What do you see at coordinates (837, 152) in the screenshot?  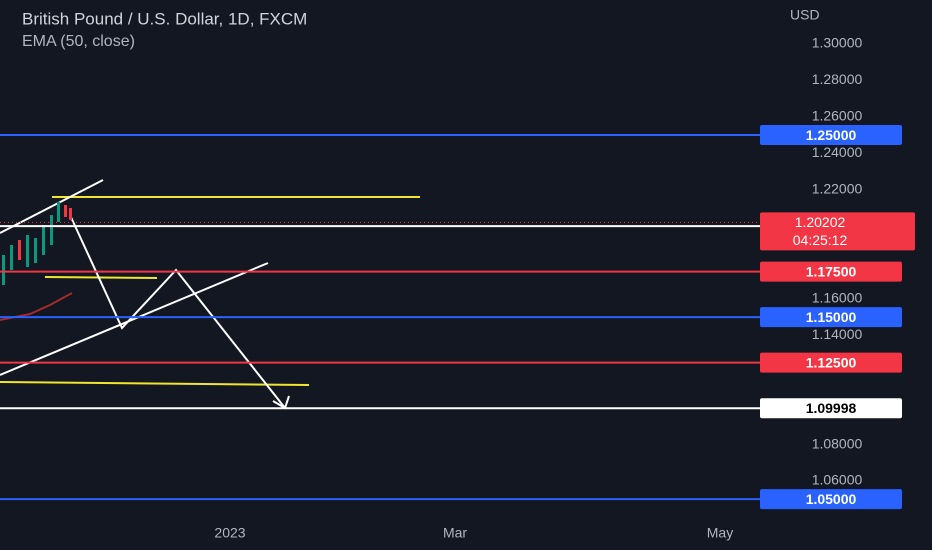 I see `y-tick-label: 1.24000` at bounding box center [837, 152].